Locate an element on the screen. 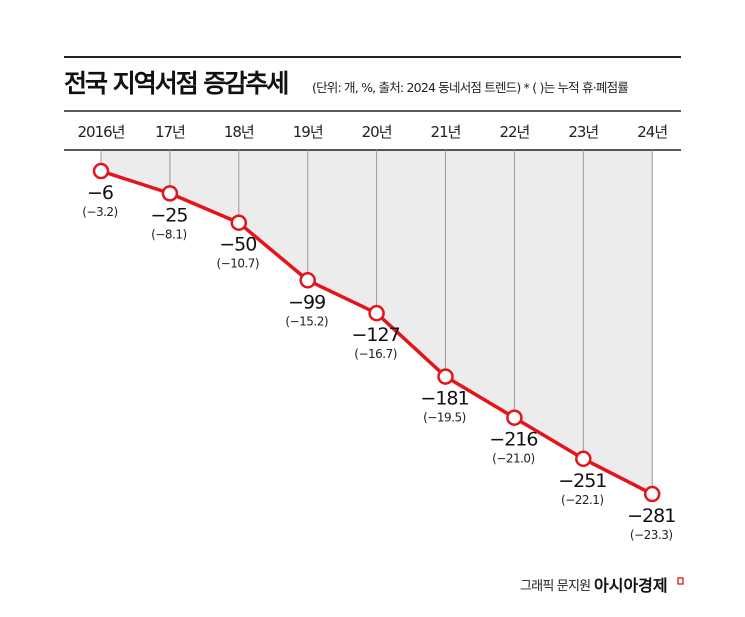  rate-label: (−10.7) is located at coordinates (237, 264).